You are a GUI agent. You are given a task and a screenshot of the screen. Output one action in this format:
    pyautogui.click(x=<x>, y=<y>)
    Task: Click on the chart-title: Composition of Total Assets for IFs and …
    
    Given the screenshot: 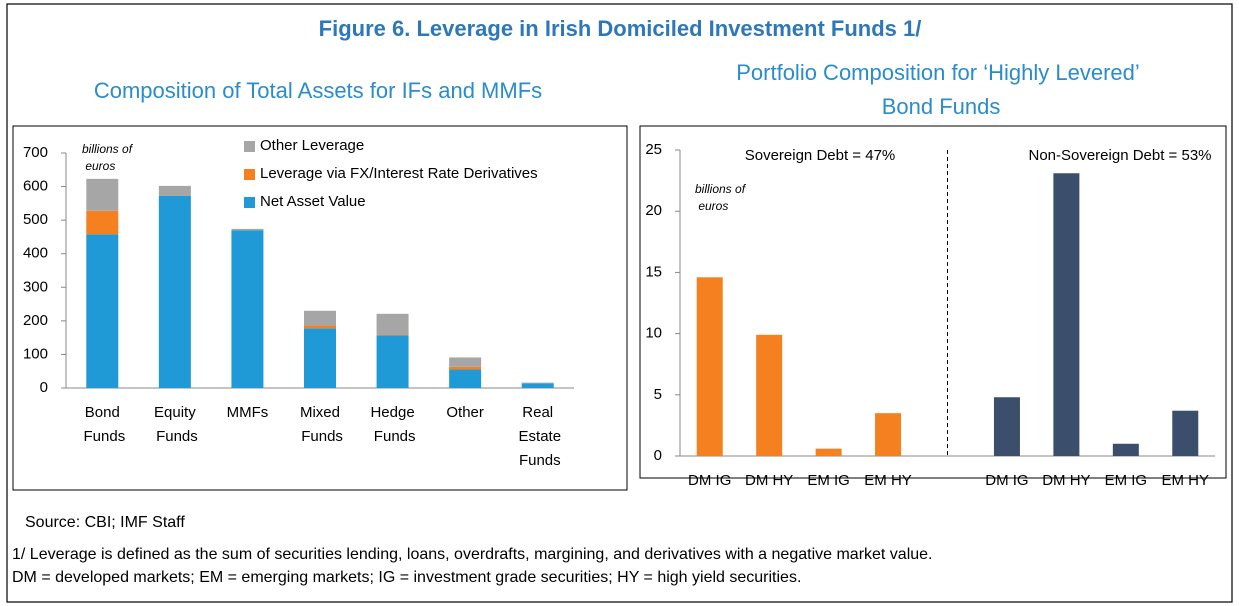 What is the action you would take?
    pyautogui.click(x=318, y=90)
    